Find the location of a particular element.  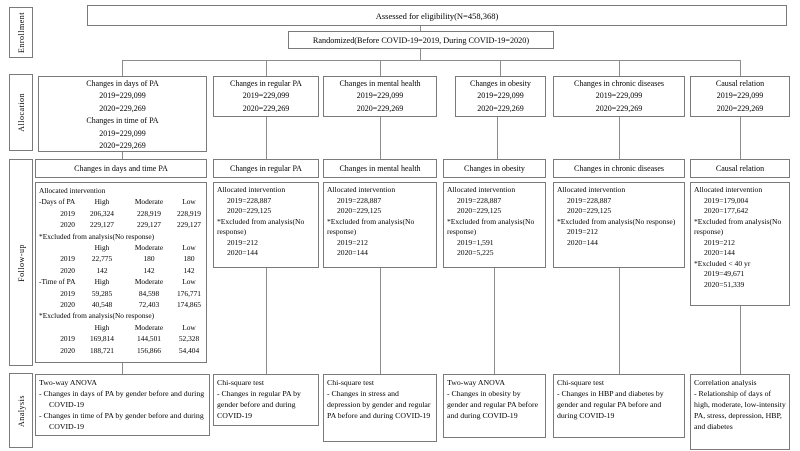

followup-header-text: Changes in days and time PA is located at coordinates (121, 168).